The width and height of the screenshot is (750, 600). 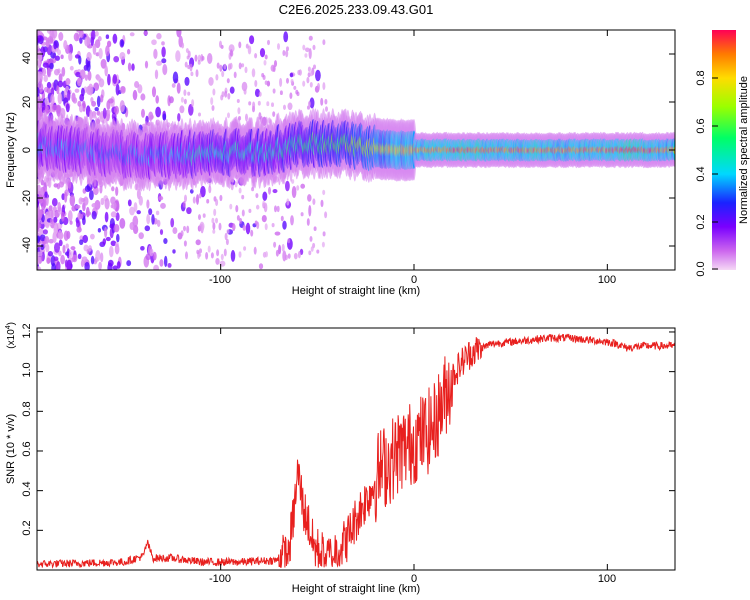 I want to click on colorbar-tick-label: 0.4, so click(x=701, y=173).